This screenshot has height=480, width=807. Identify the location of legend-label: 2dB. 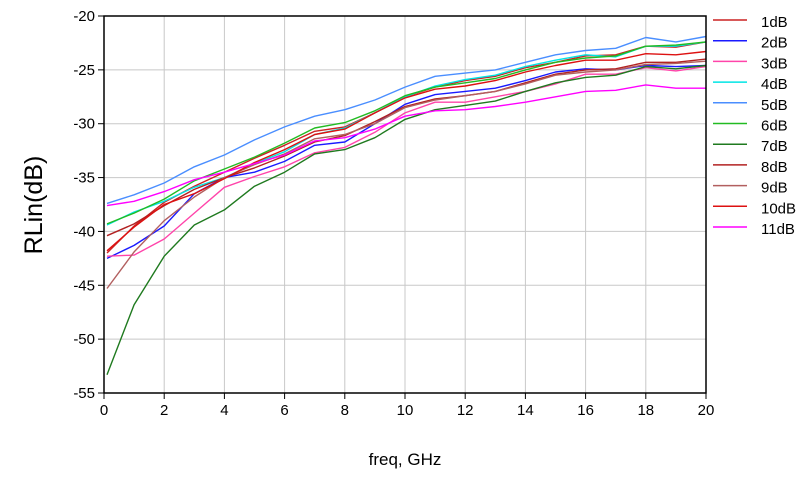
(774, 43).